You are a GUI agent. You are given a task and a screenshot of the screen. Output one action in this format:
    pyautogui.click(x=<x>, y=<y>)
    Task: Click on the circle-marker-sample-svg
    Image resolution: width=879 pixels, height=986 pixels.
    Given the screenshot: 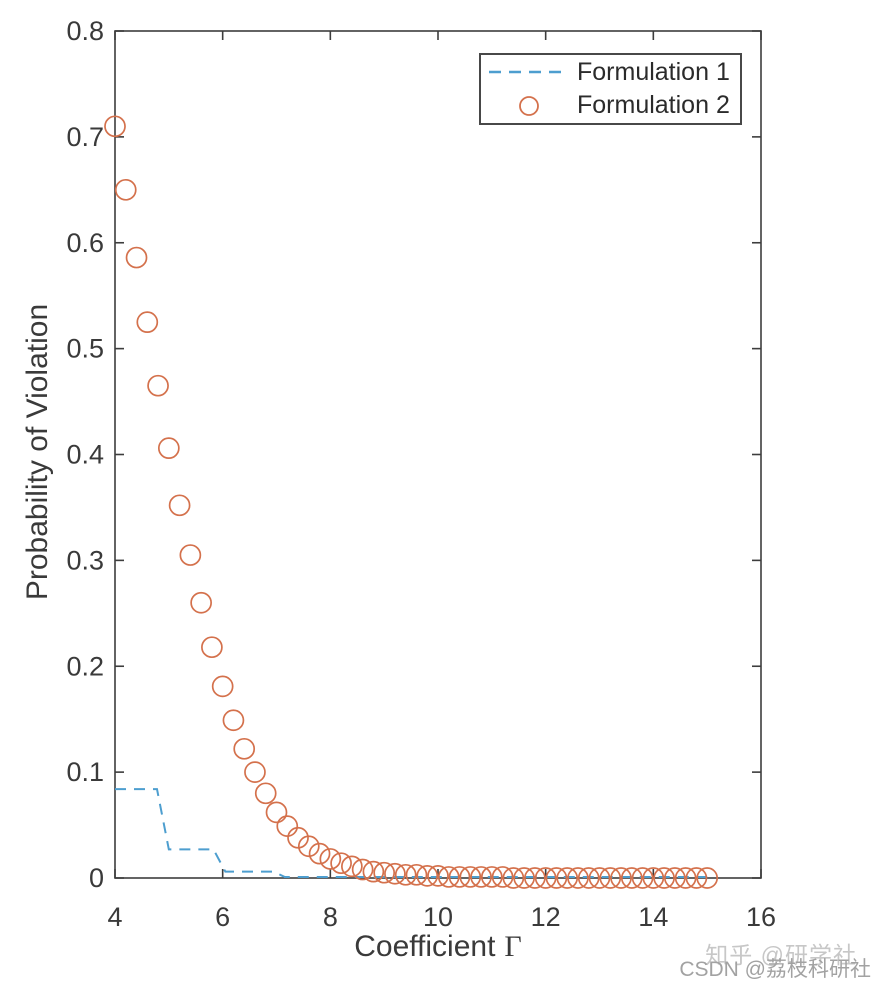 What is the action you would take?
    pyautogui.click(x=529, y=105)
    